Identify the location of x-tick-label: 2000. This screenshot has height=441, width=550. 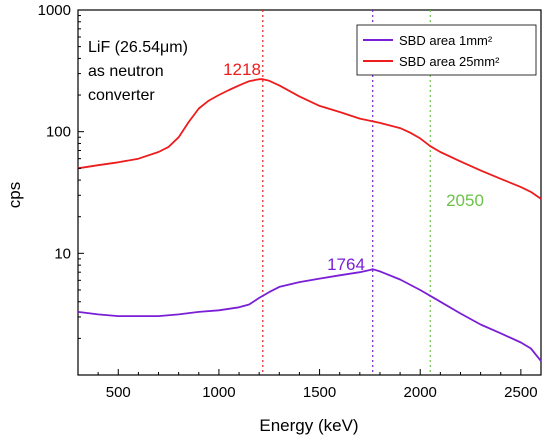
(420, 392).